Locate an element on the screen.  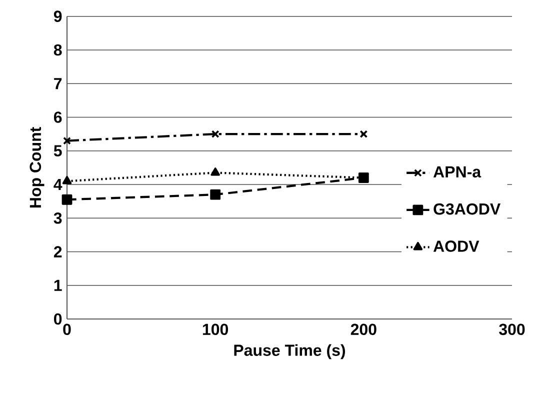
x-tick-label: 300 is located at coordinates (512, 330).